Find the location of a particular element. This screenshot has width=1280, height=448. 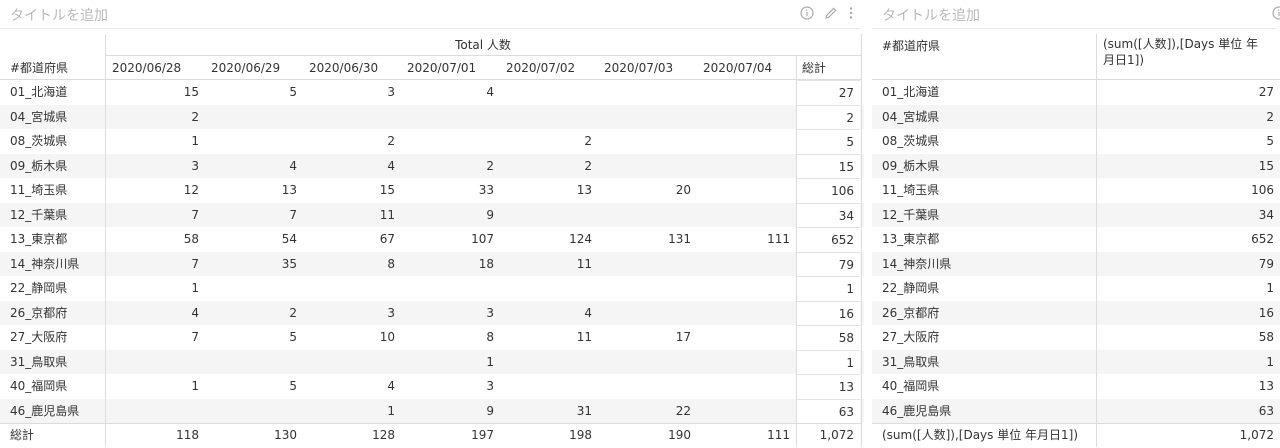

value-cell: 16 is located at coordinates (1266, 312).